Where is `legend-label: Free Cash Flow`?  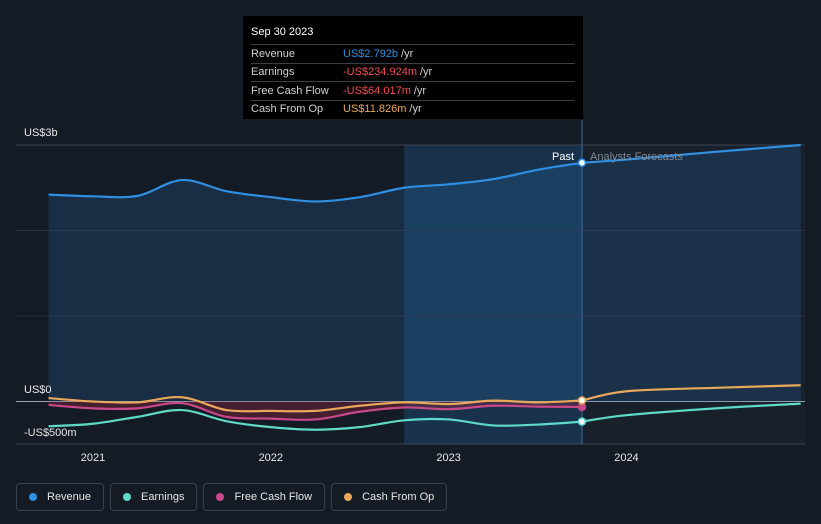
legend-label: Free Cash Flow is located at coordinates (273, 497).